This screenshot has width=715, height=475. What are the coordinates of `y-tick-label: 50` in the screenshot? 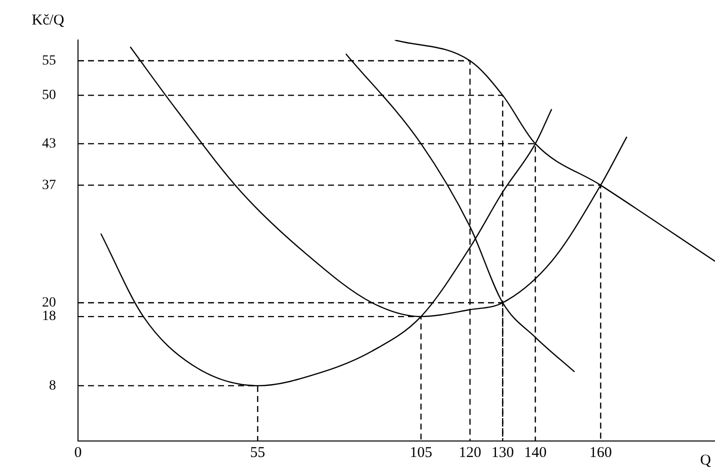 It's located at (49, 95).